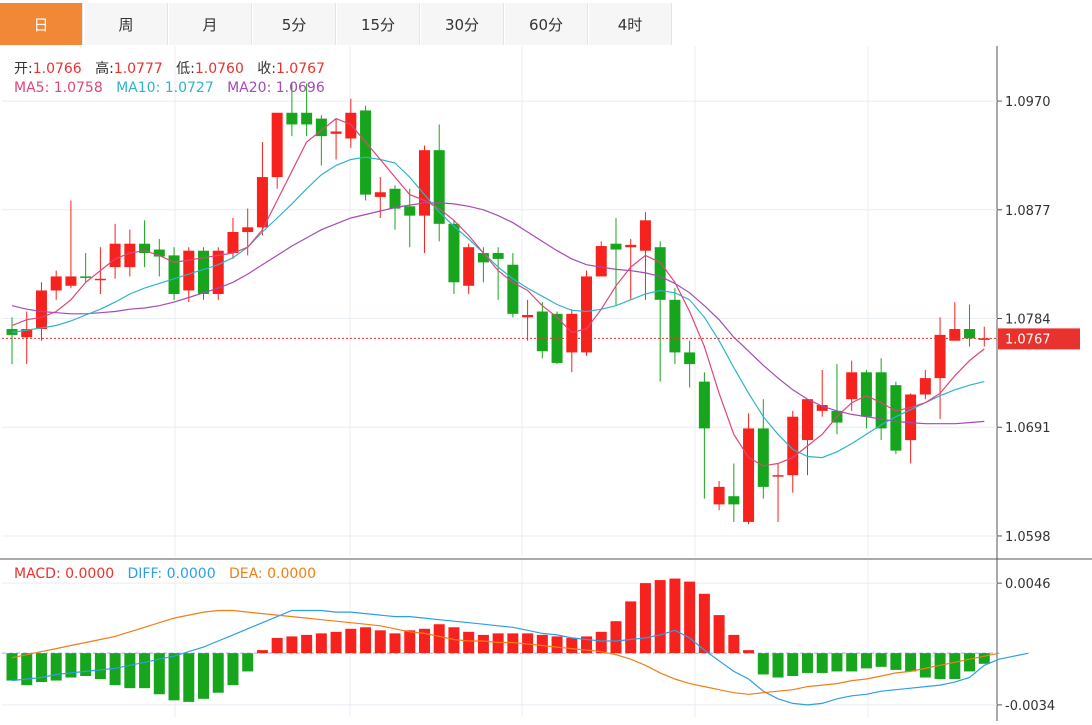  I want to click on ma10-label: MA10:, so click(140, 88).